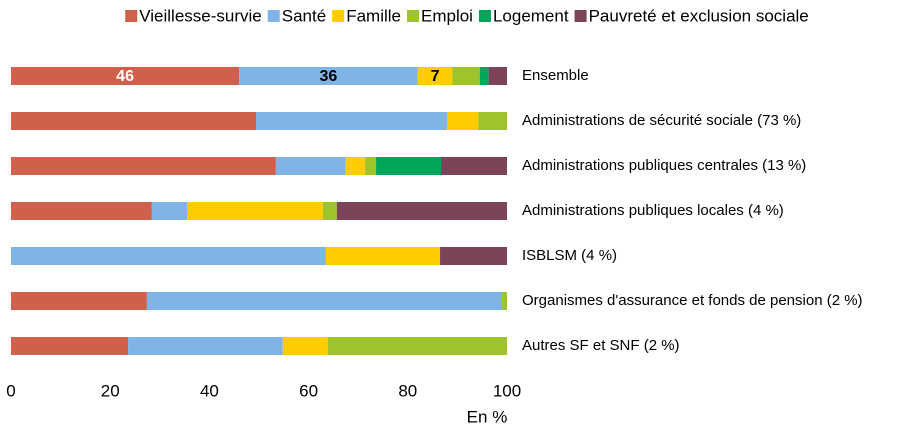 The width and height of the screenshot is (920, 429). I want to click on data-label: 46, so click(125, 76).